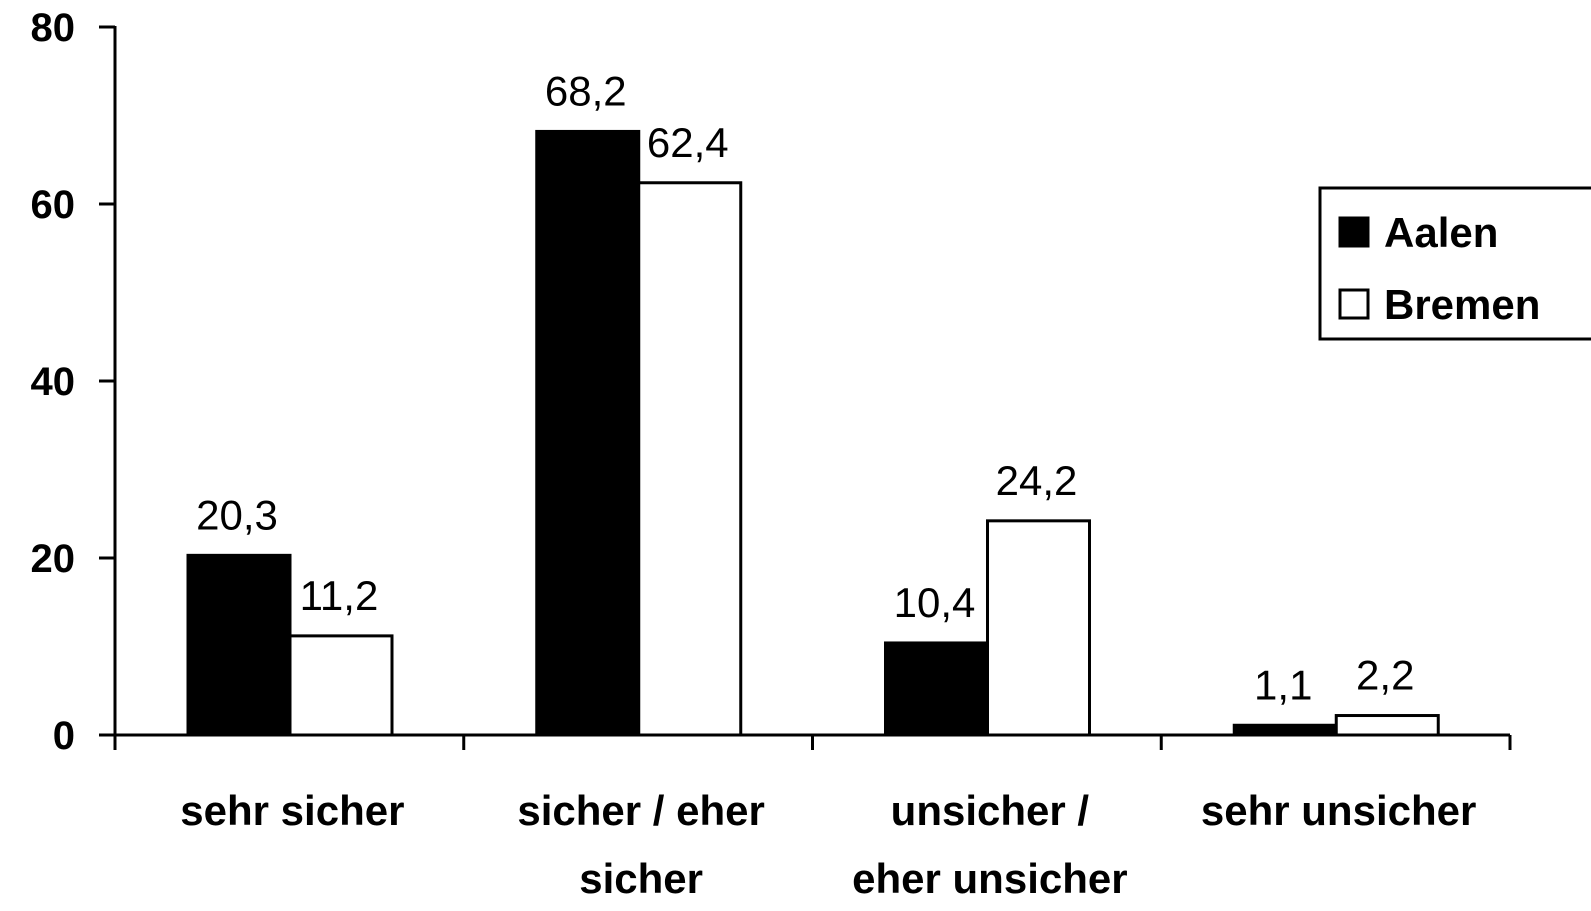 The image size is (1591, 911). What do you see at coordinates (1354, 304) in the screenshot?
I see `legend-swatch-bremen` at bounding box center [1354, 304].